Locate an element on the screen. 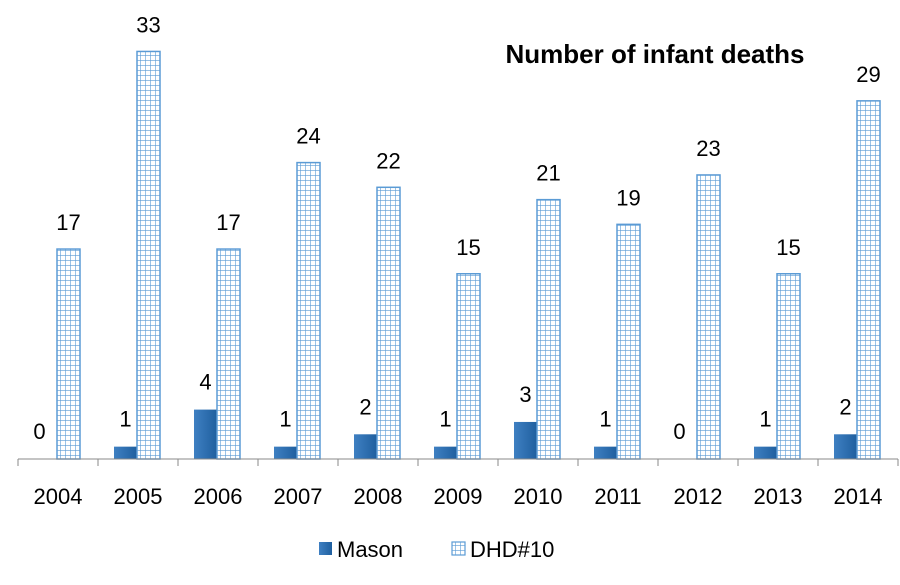 The width and height of the screenshot is (900, 585). x-tick-label-2009: 2009 is located at coordinates (458, 496).